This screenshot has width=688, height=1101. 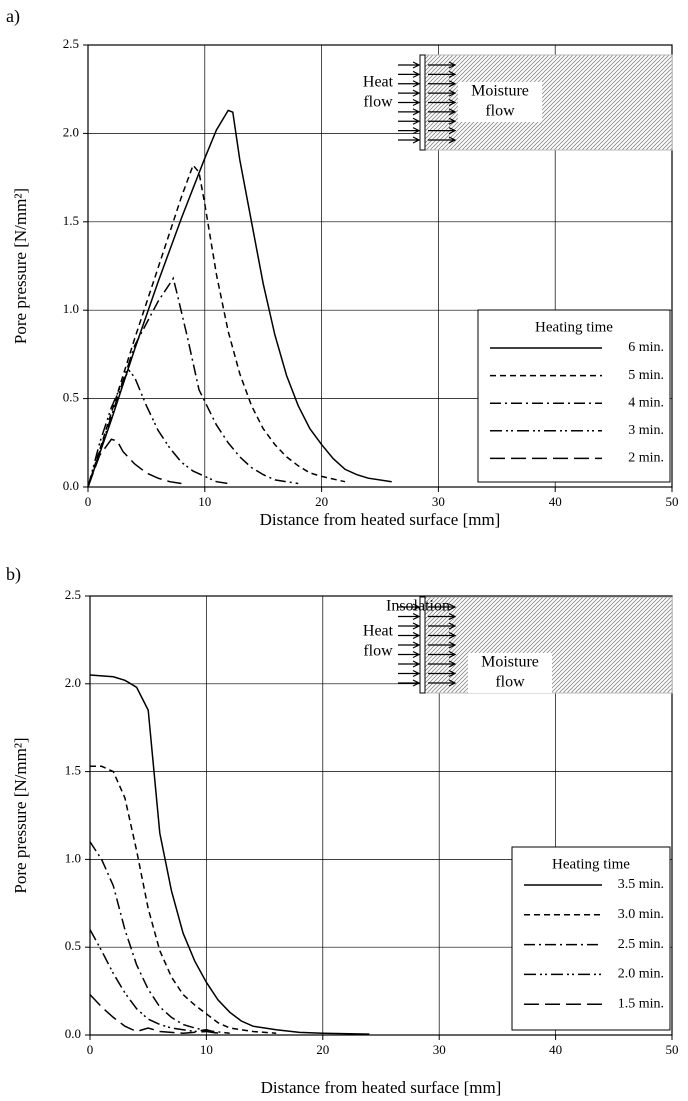 I want to click on legend-label: 3.5 min., so click(x=641, y=884).